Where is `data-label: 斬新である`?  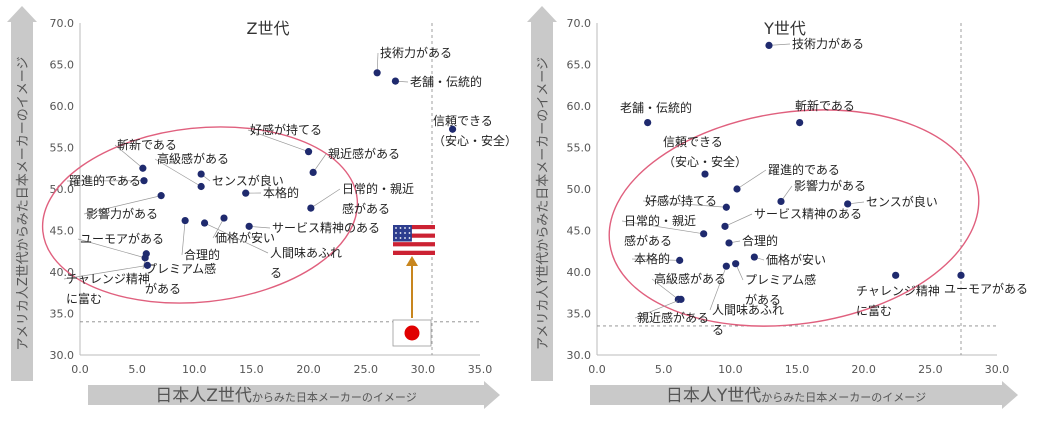 data-label: 斬新である is located at coordinates (825, 105).